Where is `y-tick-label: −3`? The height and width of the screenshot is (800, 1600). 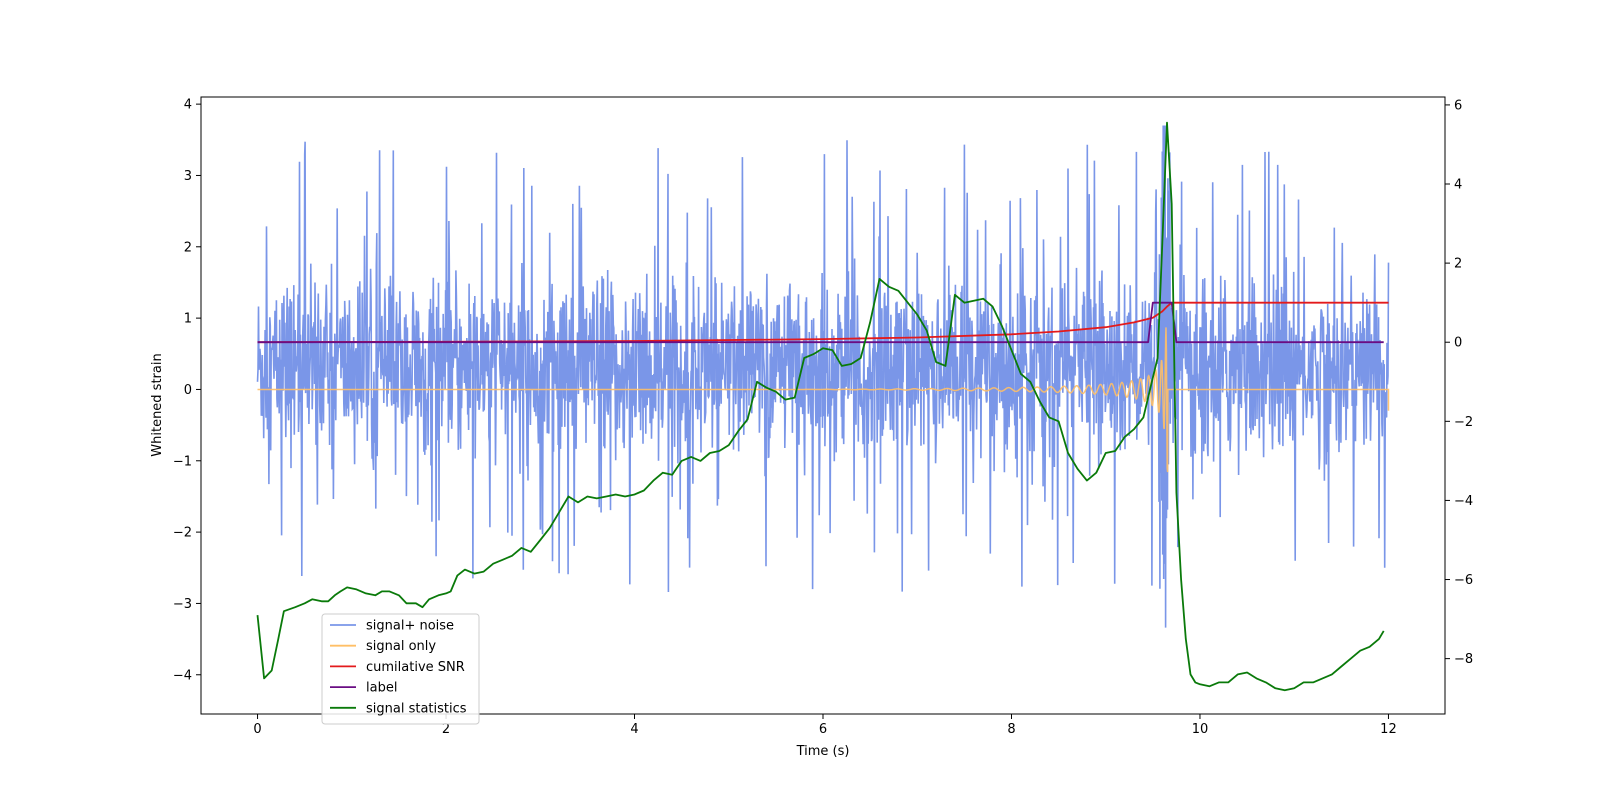
y-tick-label: −3 is located at coordinates (182, 604).